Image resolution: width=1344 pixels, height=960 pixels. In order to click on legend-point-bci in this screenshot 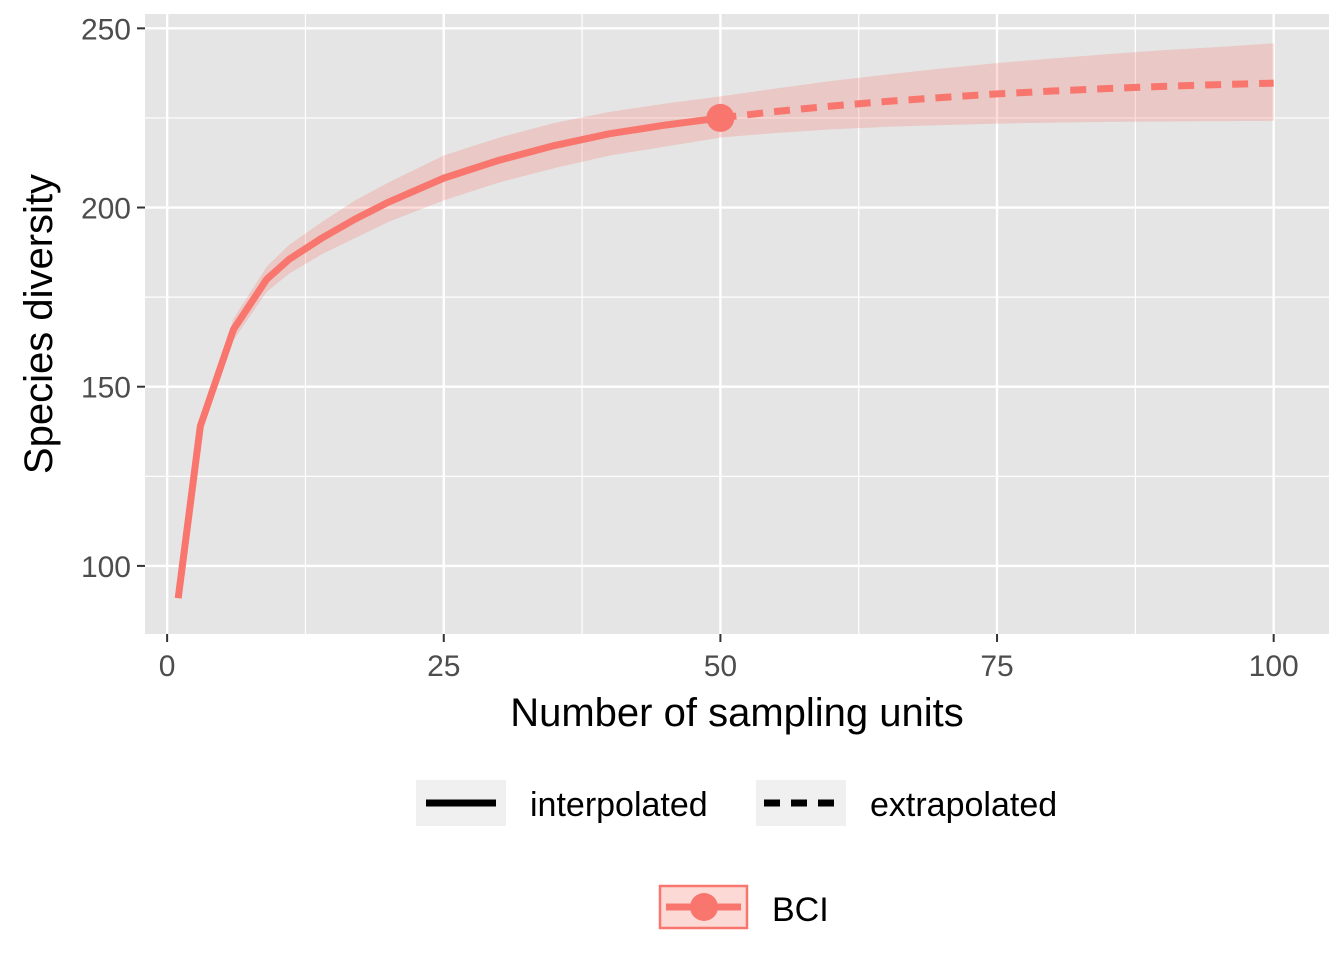, I will do `click(704, 907)`.